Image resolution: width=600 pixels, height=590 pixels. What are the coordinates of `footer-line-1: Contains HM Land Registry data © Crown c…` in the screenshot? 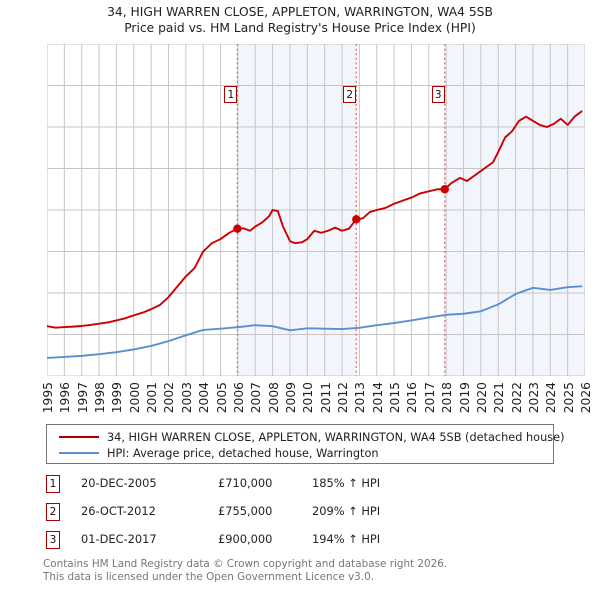 It's located at (245, 564).